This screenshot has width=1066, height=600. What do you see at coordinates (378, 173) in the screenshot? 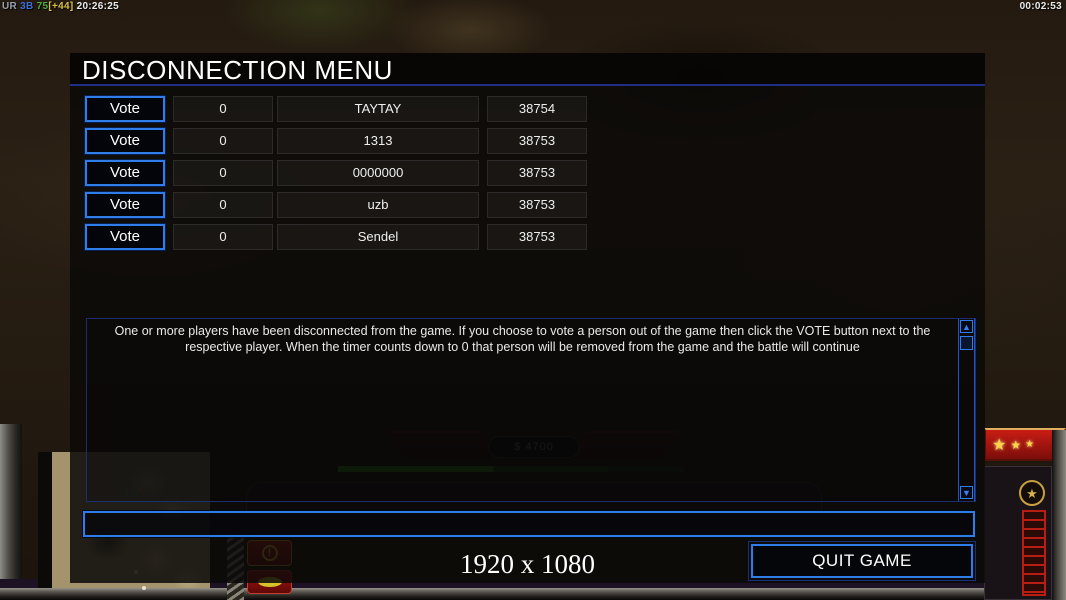
I see `player-name-cell: 0000000` at bounding box center [378, 173].